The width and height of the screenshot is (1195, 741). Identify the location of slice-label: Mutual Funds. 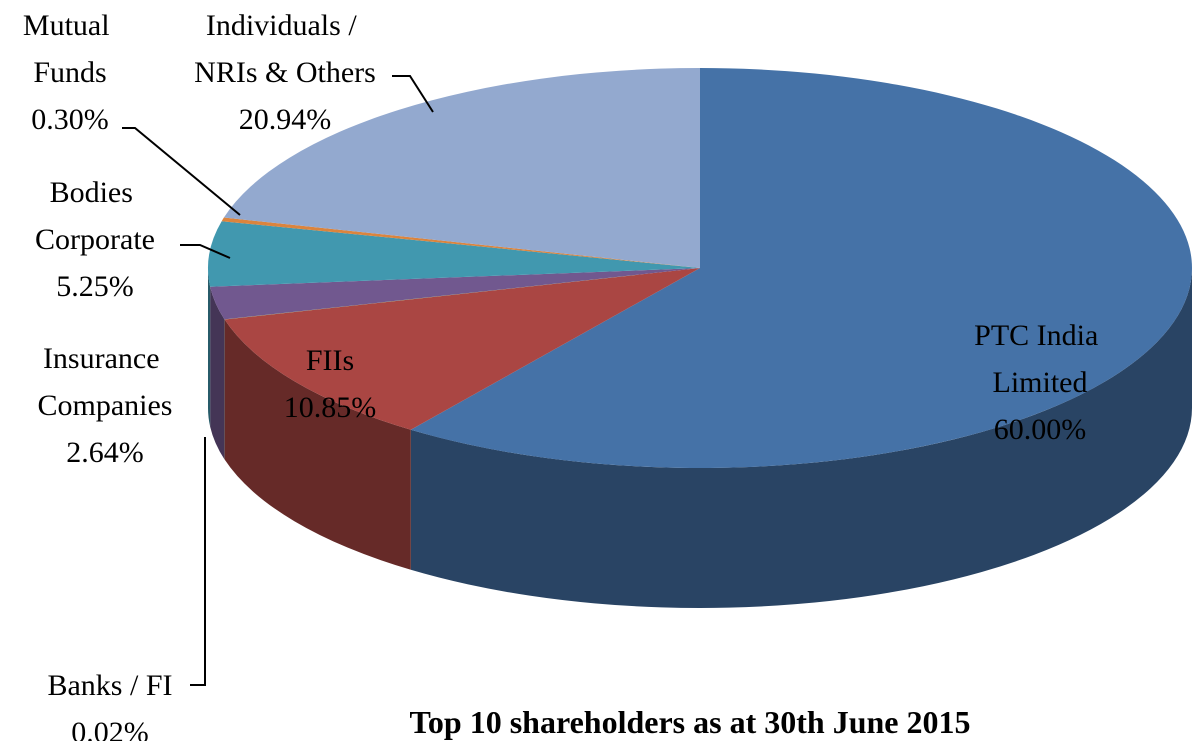
(70, 49).